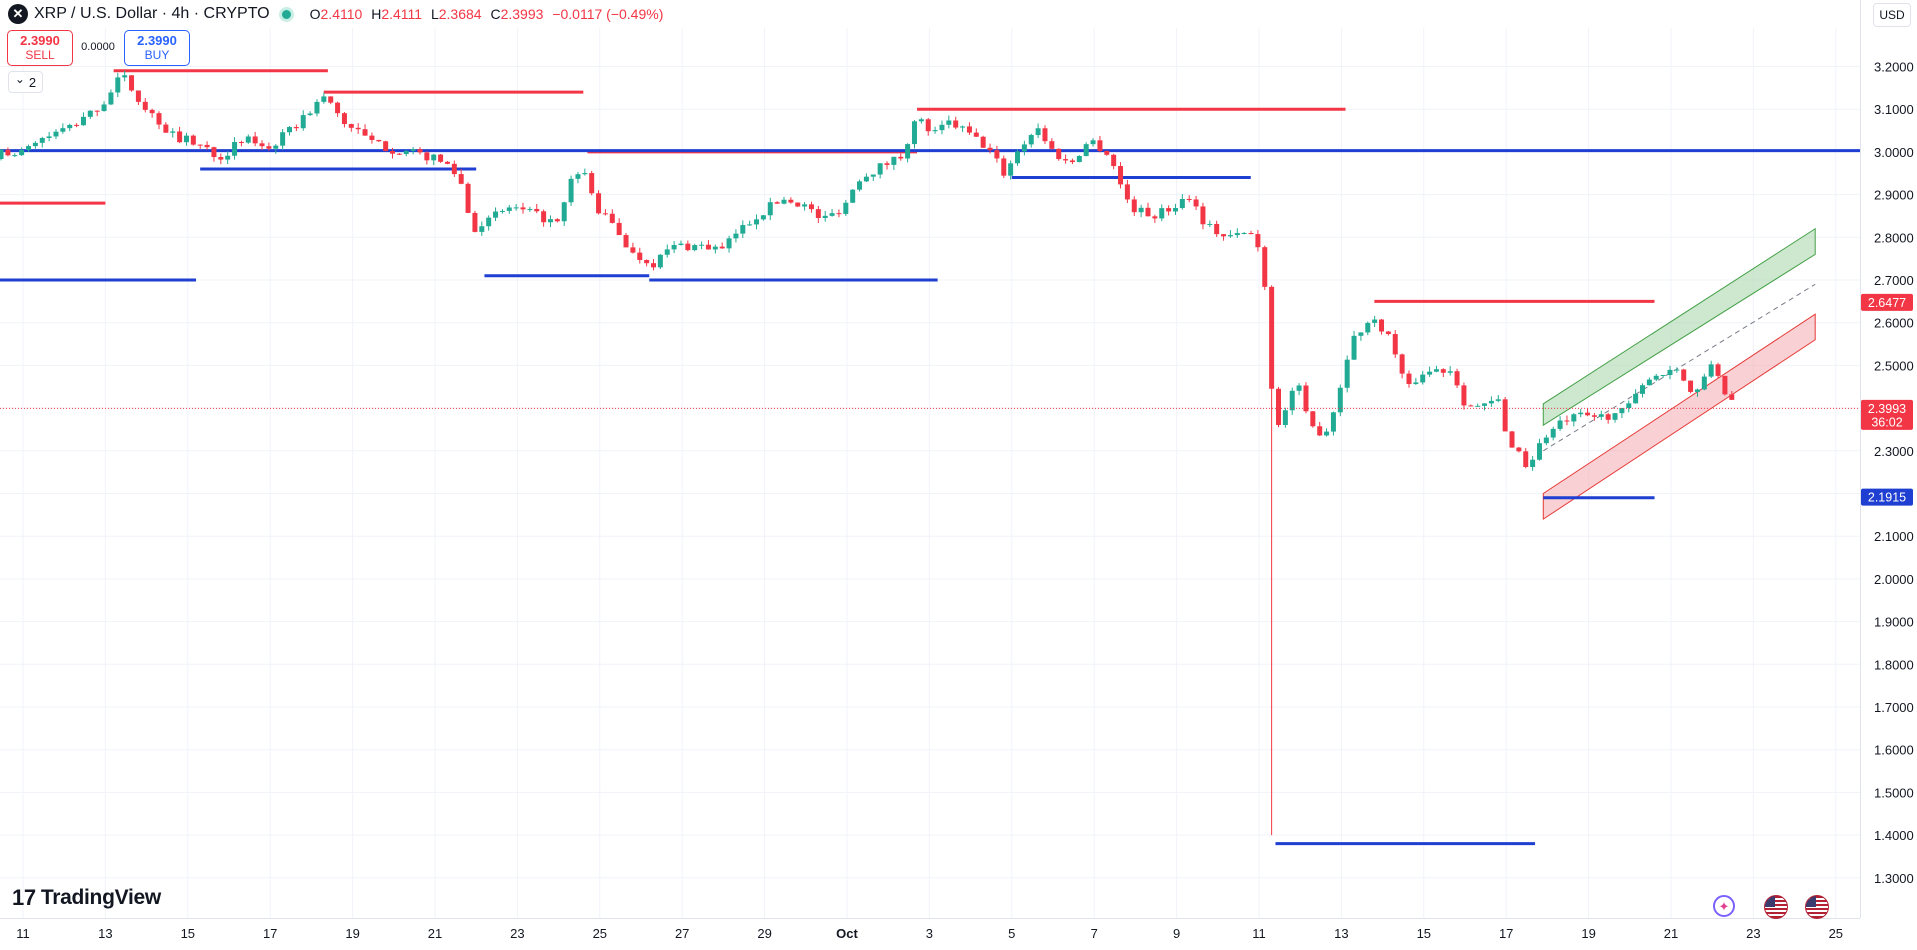  What do you see at coordinates (152, 13) in the screenshot?
I see `symbol-title: XRP / U.S. Dollar · 4h · CRYPTO` at bounding box center [152, 13].